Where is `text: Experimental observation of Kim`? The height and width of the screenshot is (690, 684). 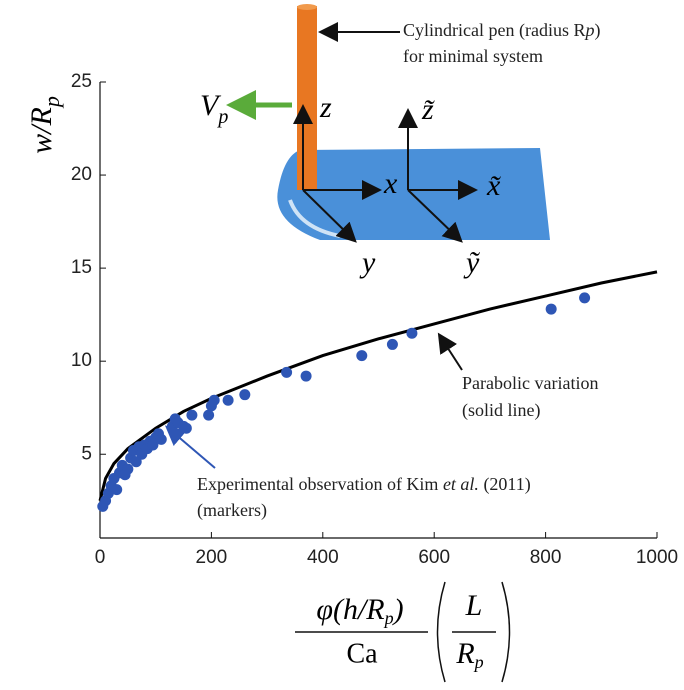
text: Experimental observation of Kim is located at coordinates (320, 484).